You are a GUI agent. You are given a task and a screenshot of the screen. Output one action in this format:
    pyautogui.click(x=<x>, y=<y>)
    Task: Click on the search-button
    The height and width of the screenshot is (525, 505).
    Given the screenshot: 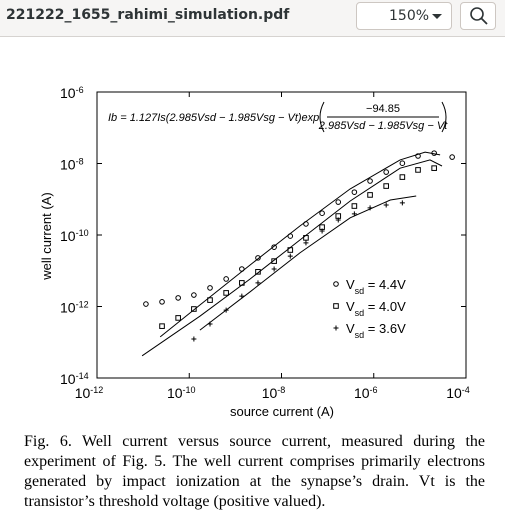 What is the action you would take?
    pyautogui.click(x=478, y=16)
    